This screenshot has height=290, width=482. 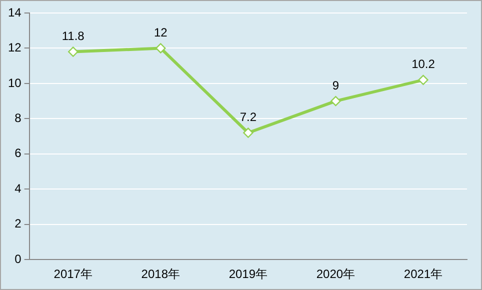 What do you see at coordinates (248, 274) in the screenshot?
I see `x-tick-label: 2019年` at bounding box center [248, 274].